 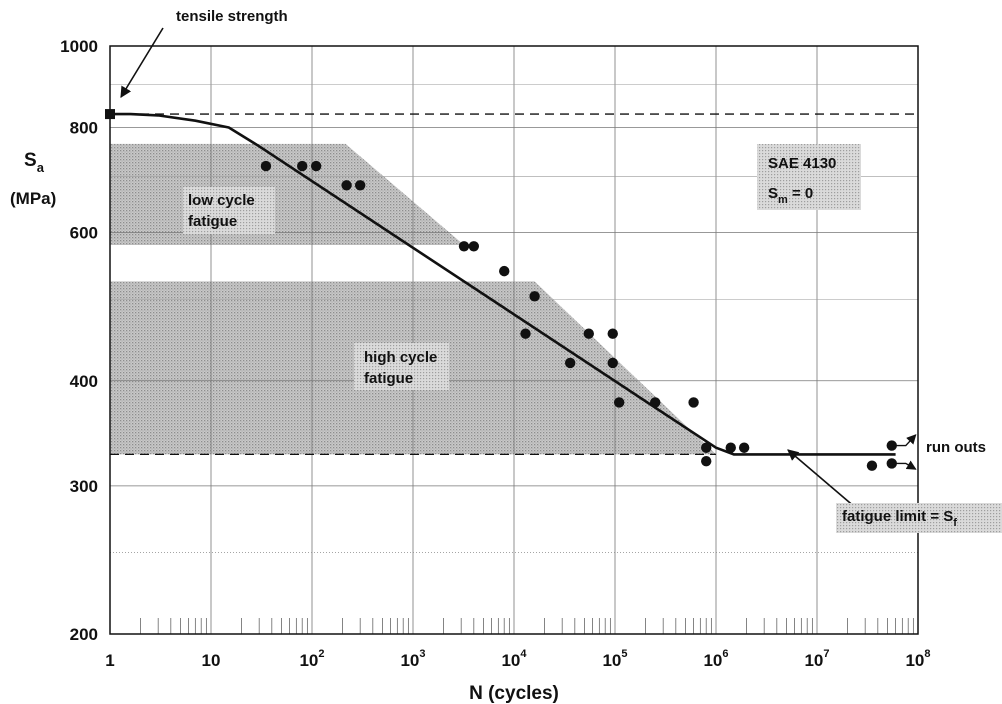 What do you see at coordinates (142, 62) in the screenshot?
I see `tensile-strength-arrow` at bounding box center [142, 62].